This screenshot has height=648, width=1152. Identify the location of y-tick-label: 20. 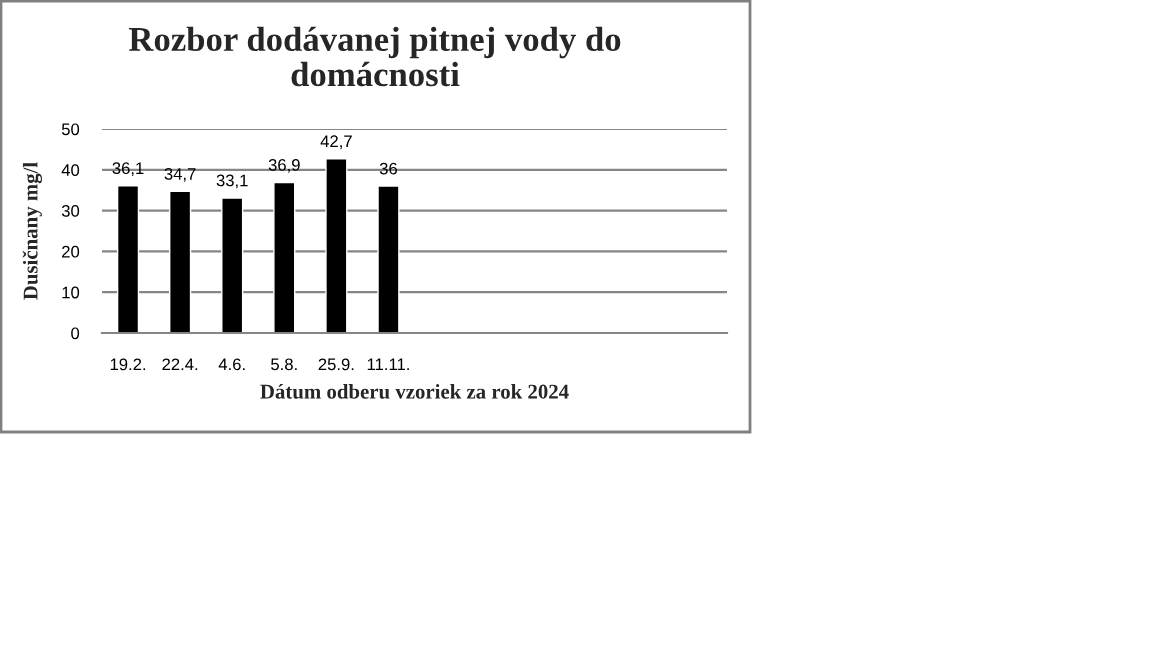
(71, 251).